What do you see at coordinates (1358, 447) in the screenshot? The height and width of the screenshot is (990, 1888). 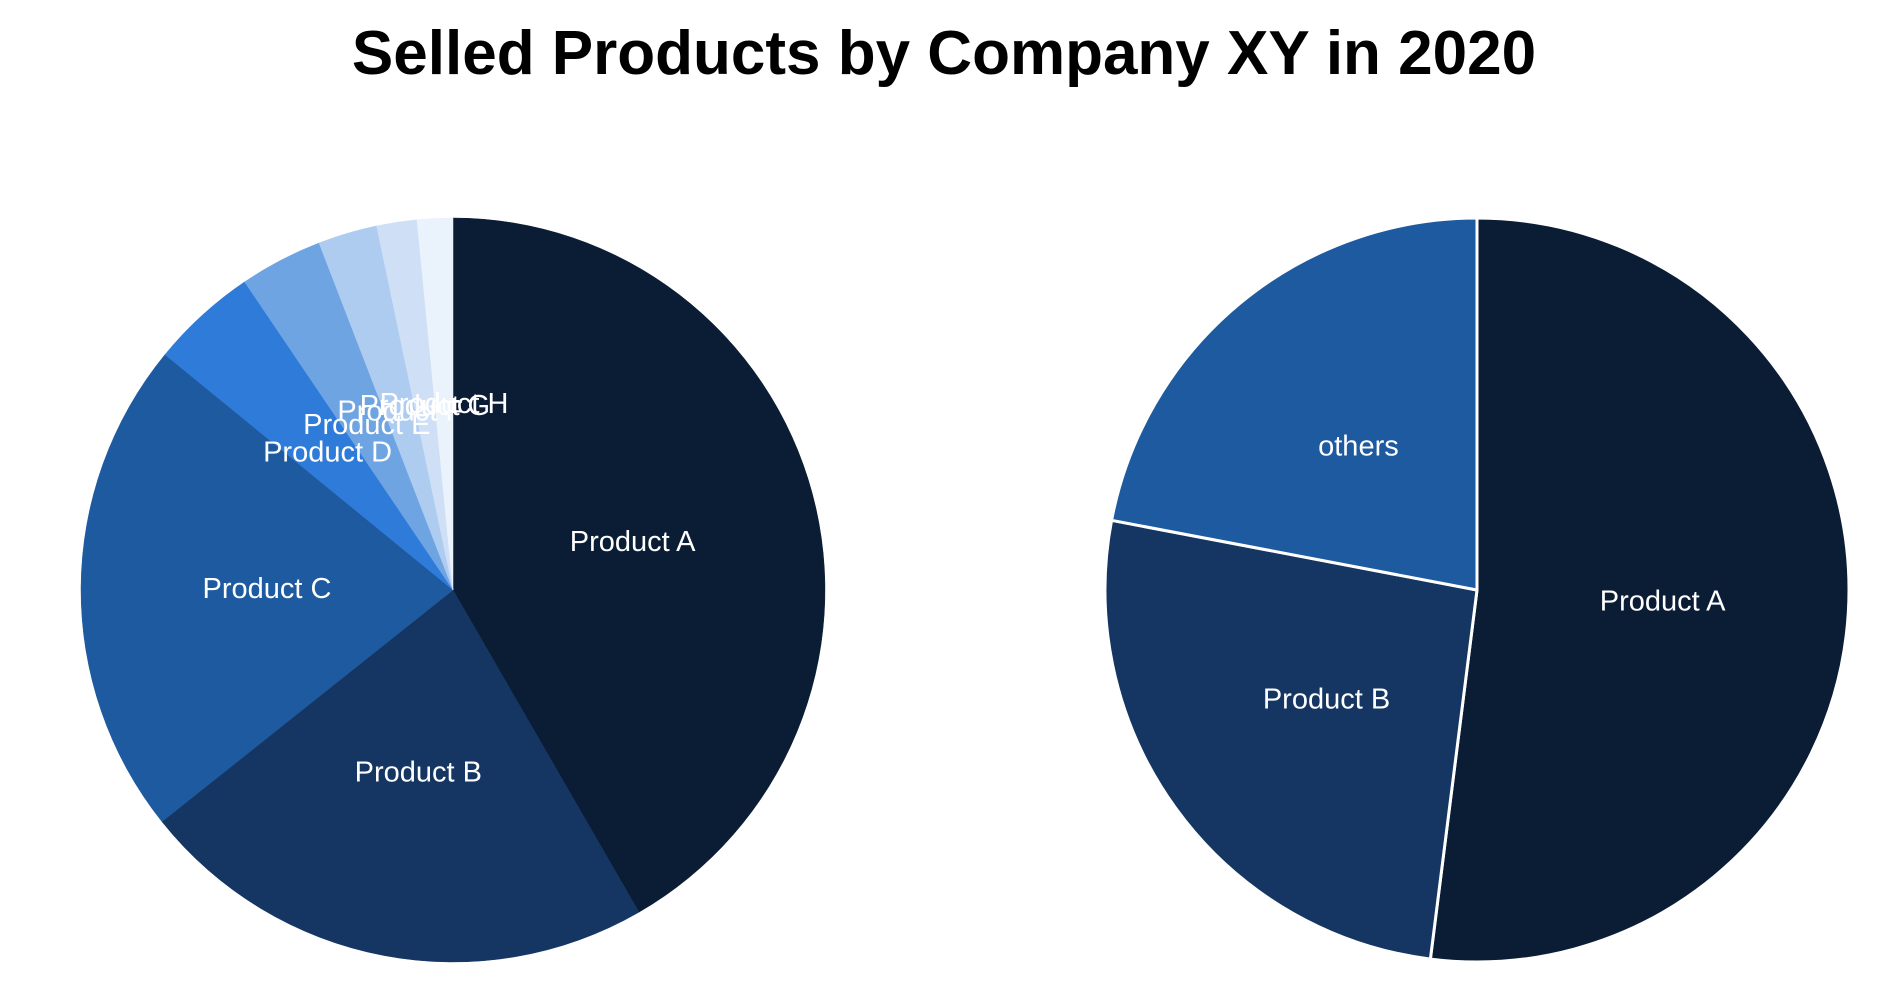 I see `slice-label-others: others` at bounding box center [1358, 447].